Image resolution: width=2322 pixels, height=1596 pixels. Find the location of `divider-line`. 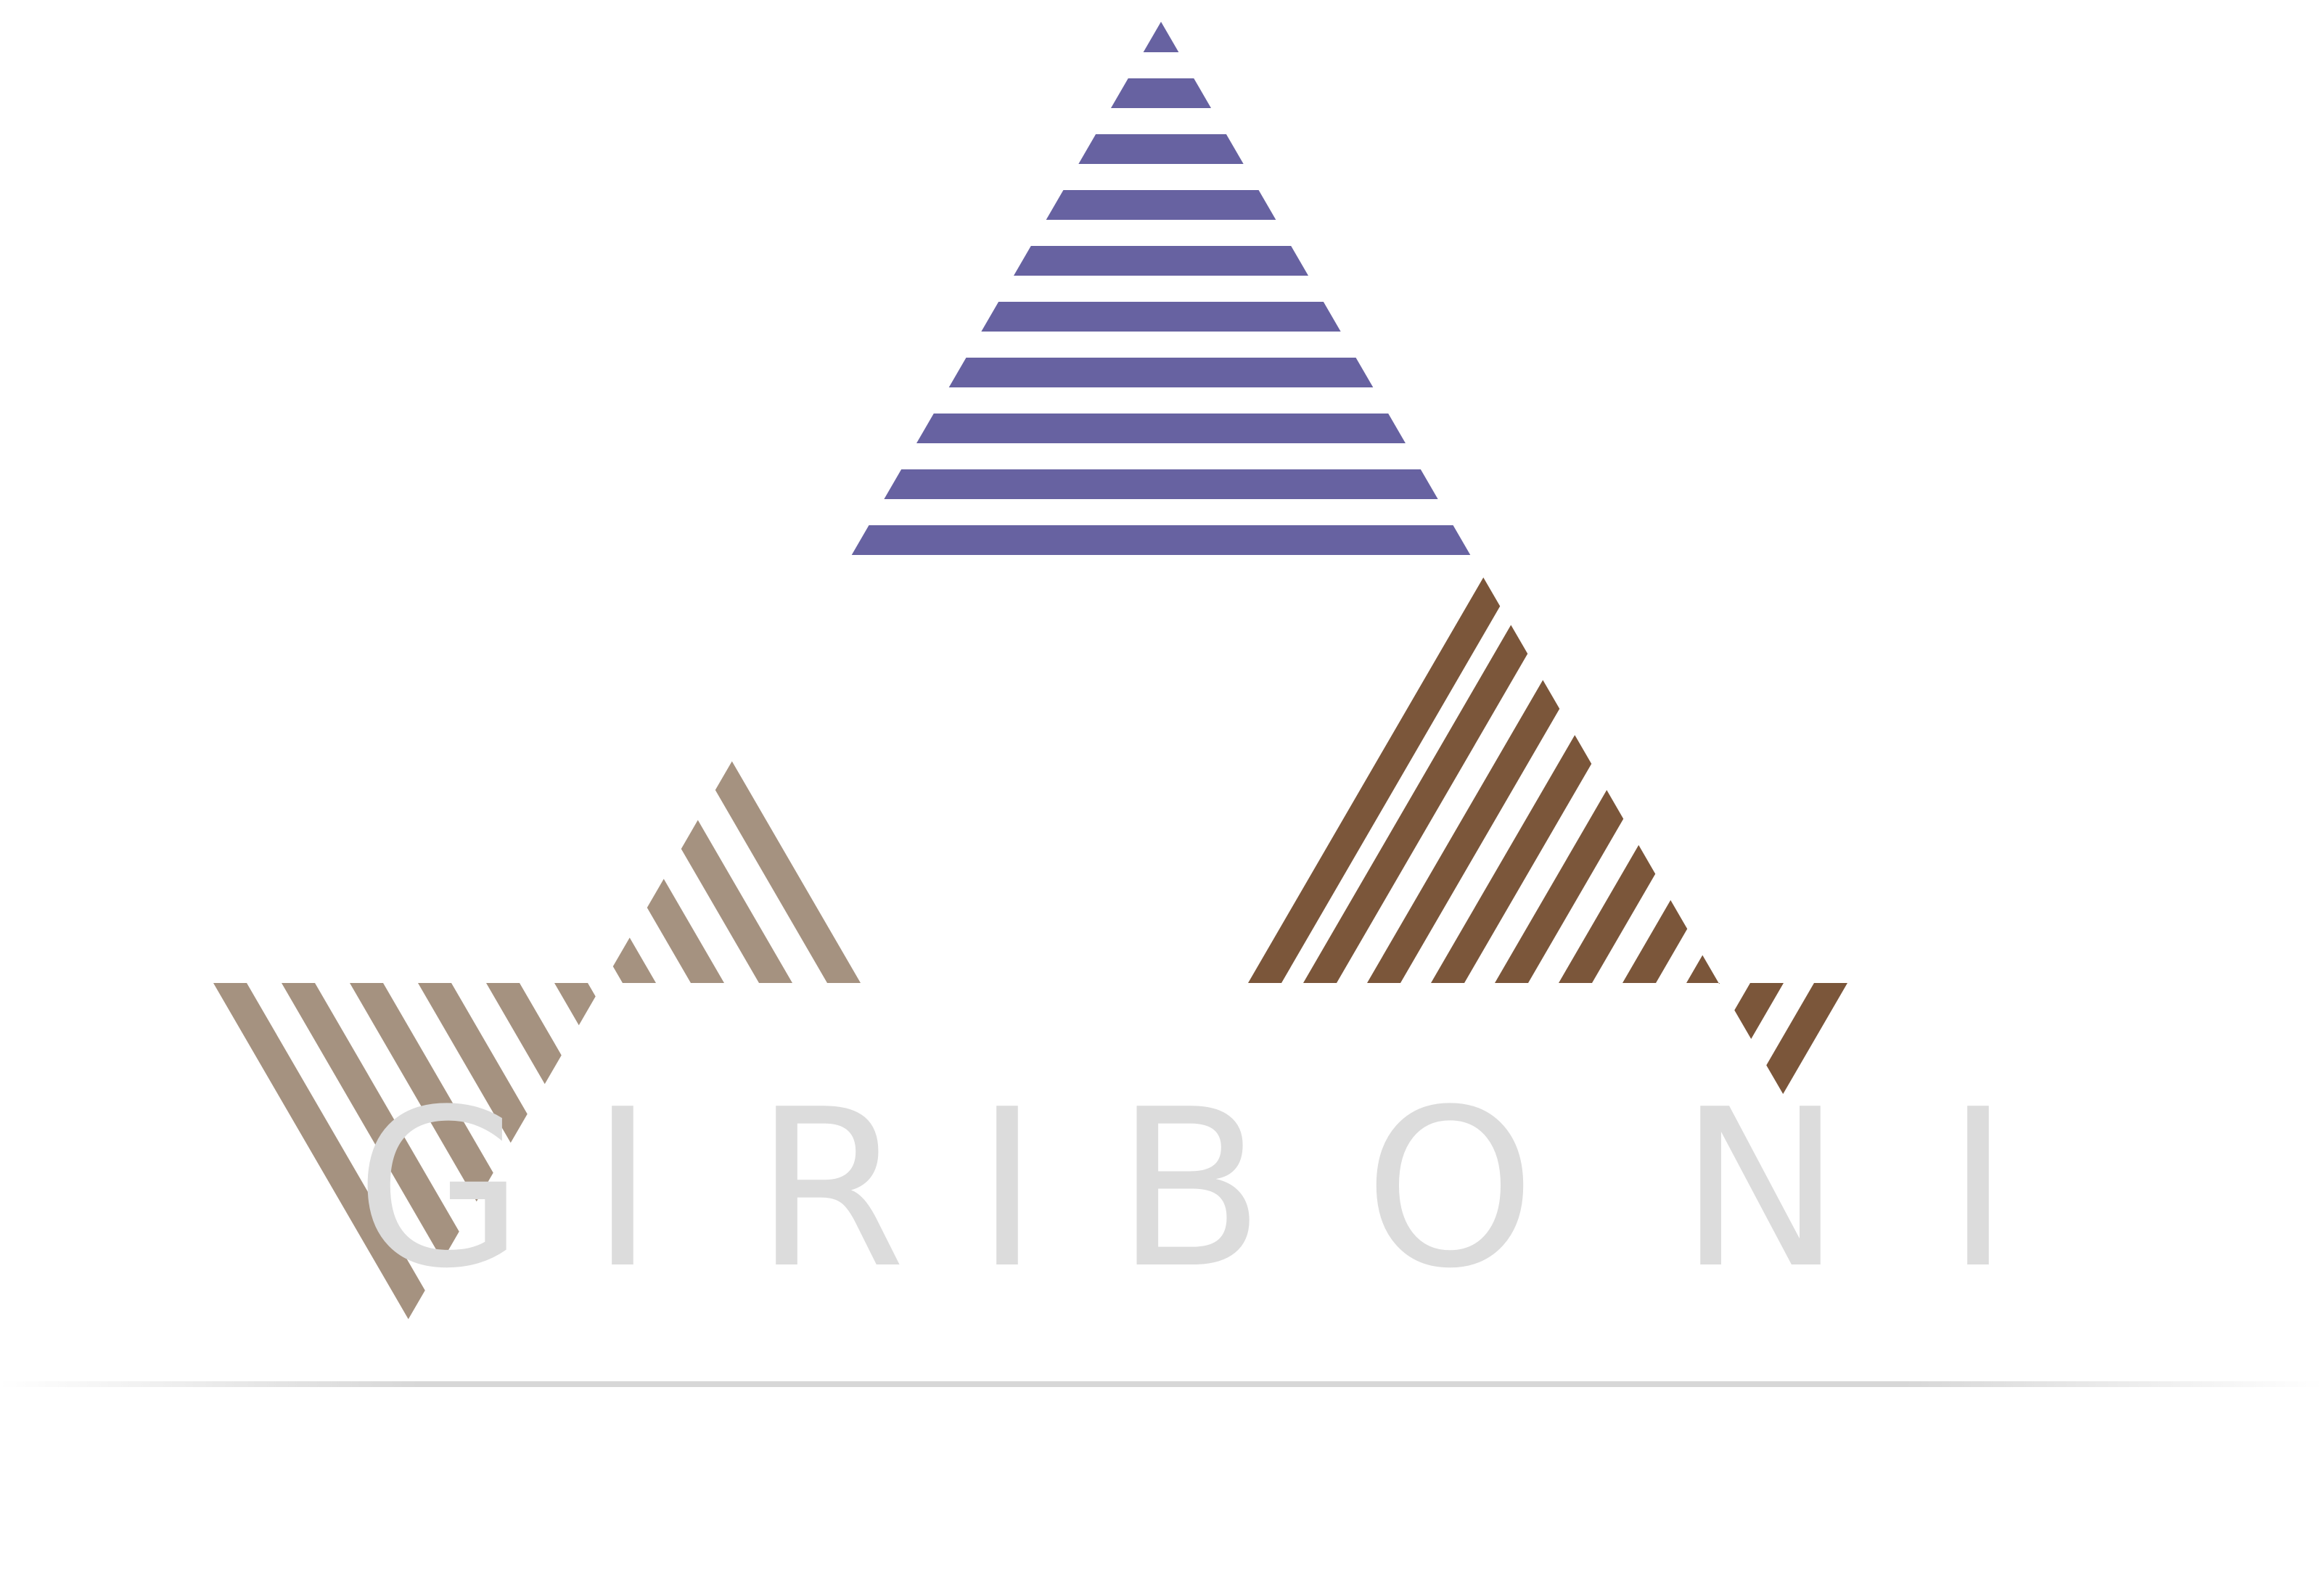

divider-line is located at coordinates (1161, 1384).